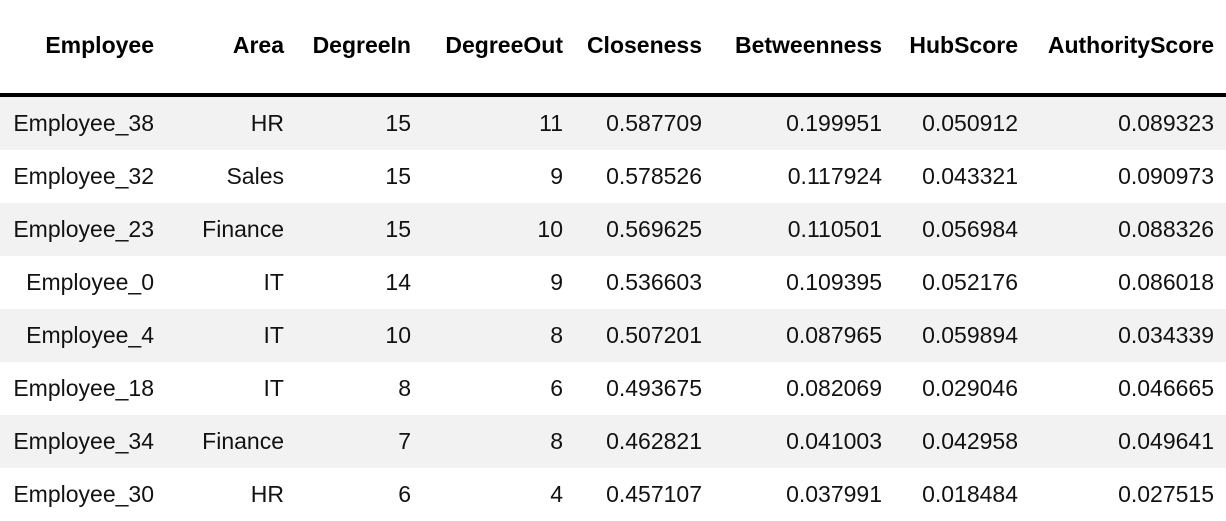 The height and width of the screenshot is (521, 1226). Describe the element at coordinates (962, 48) in the screenshot. I see `column-header-hubscore: HubScore` at that location.